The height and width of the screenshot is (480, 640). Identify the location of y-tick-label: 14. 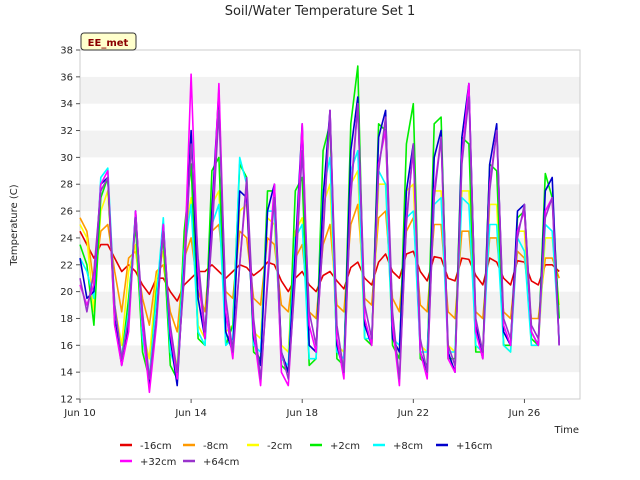
(66, 373).